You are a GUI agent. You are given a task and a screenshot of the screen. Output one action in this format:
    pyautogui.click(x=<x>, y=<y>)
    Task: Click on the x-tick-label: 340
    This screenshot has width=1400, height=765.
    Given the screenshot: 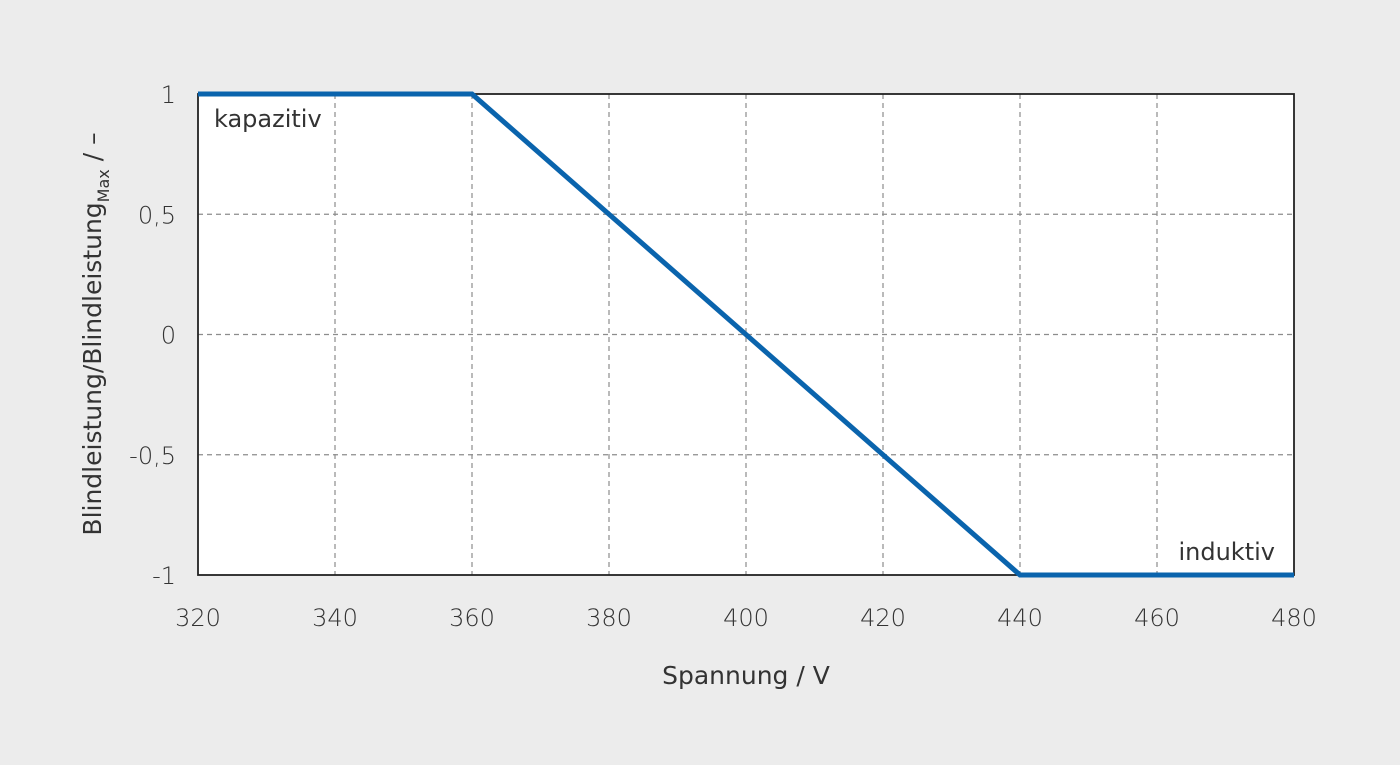 What is the action you would take?
    pyautogui.click(x=335, y=618)
    